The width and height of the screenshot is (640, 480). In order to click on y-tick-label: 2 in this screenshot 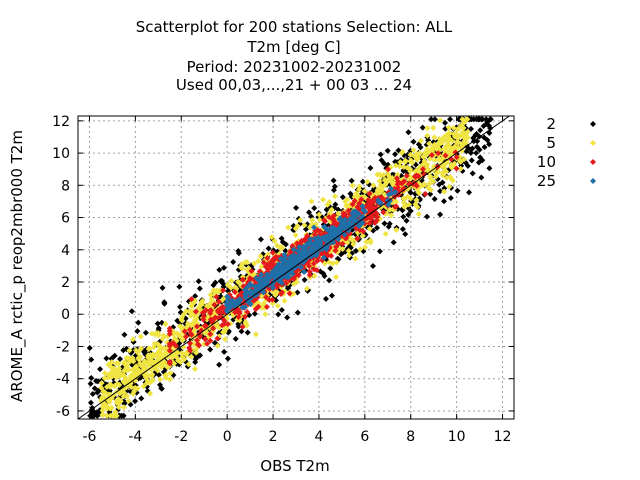, I will do `click(65, 283)`.